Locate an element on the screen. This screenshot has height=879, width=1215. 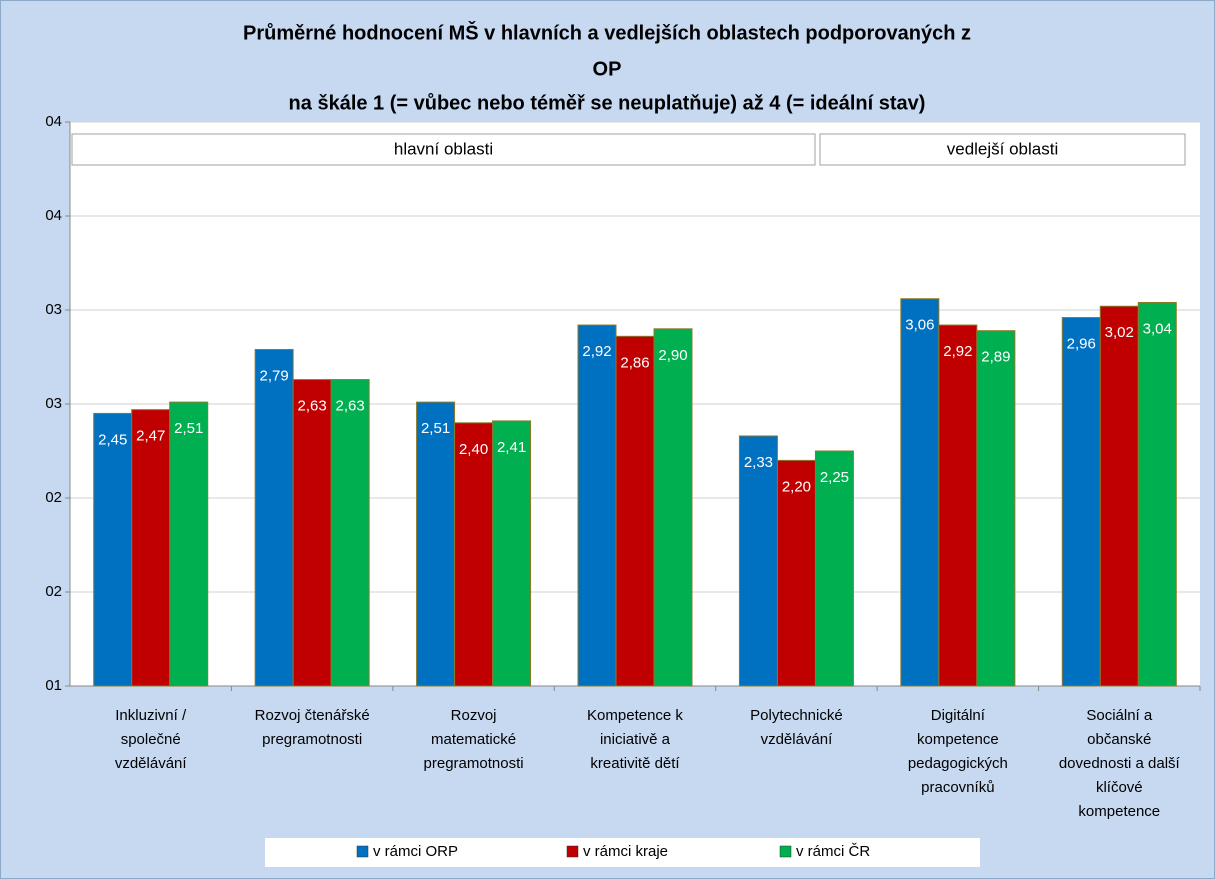
legend-box is located at coordinates (622, 852).